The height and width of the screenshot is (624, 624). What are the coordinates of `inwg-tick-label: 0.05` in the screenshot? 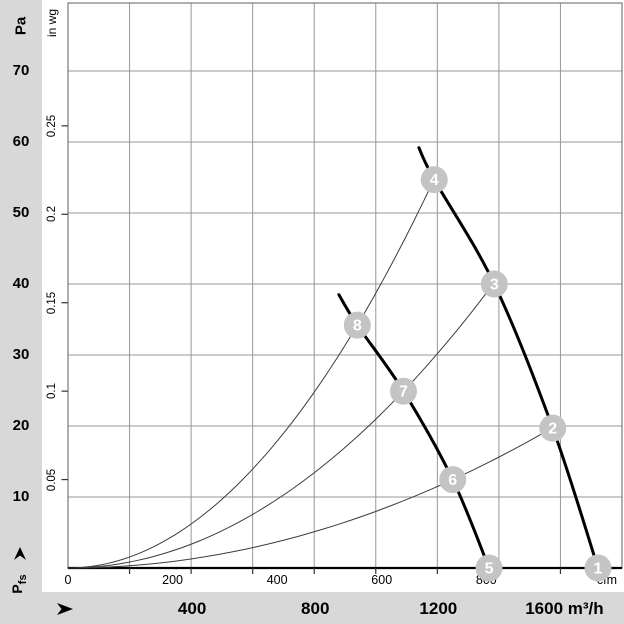 It's located at (52, 479).